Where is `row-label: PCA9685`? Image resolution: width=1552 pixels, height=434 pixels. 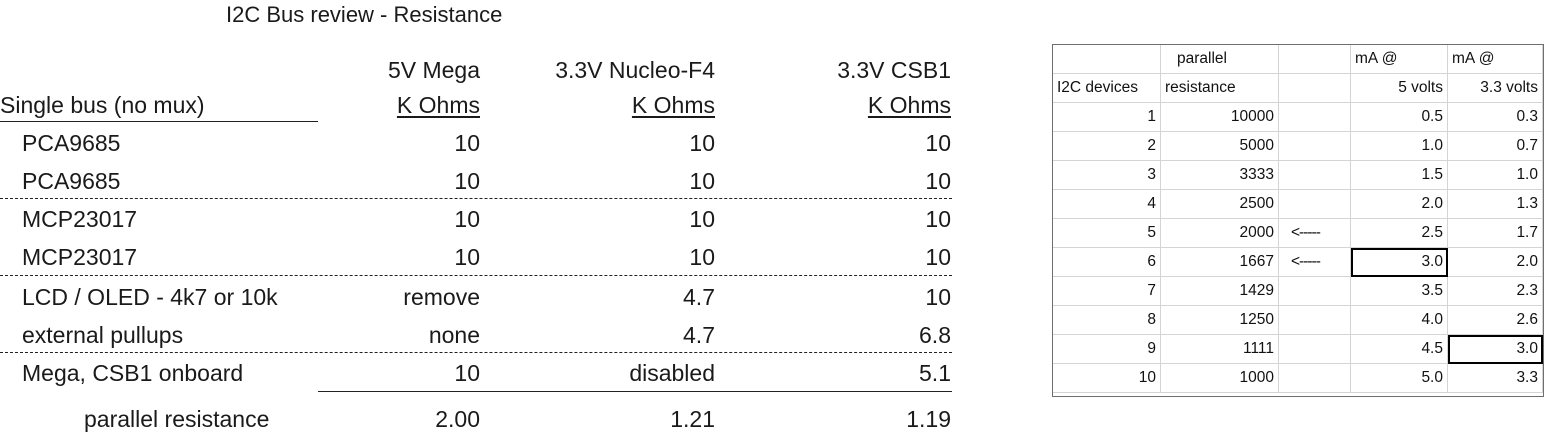 row-label: PCA9685 is located at coordinates (71, 143).